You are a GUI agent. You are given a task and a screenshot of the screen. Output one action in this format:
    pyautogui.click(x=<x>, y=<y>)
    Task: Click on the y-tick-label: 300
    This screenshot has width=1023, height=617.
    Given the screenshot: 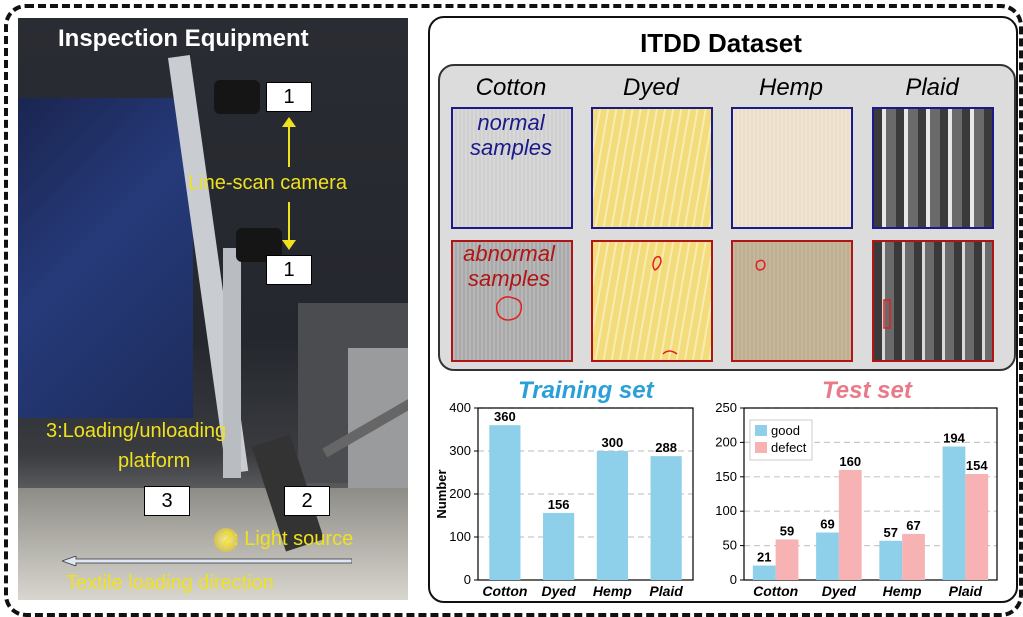 What is the action you would take?
    pyautogui.click(x=460, y=450)
    